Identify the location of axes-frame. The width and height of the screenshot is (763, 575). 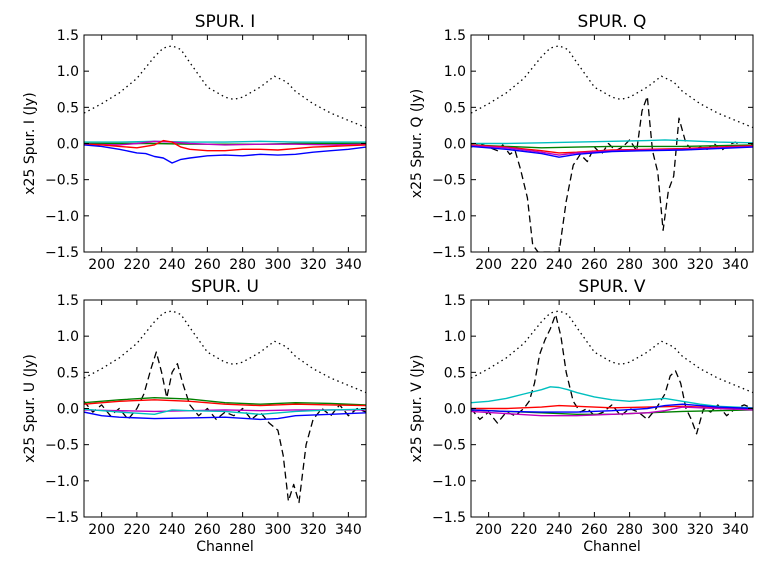
(225, 408).